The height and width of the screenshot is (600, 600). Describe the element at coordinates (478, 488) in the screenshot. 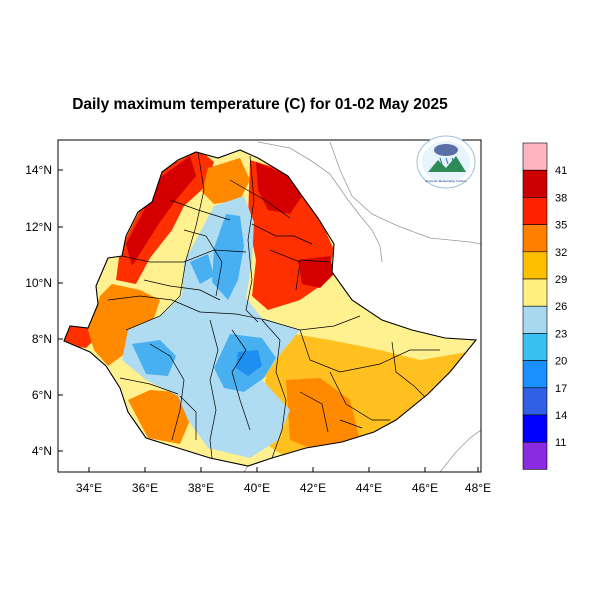

I see `lon-tick-label: 48°E` at that location.